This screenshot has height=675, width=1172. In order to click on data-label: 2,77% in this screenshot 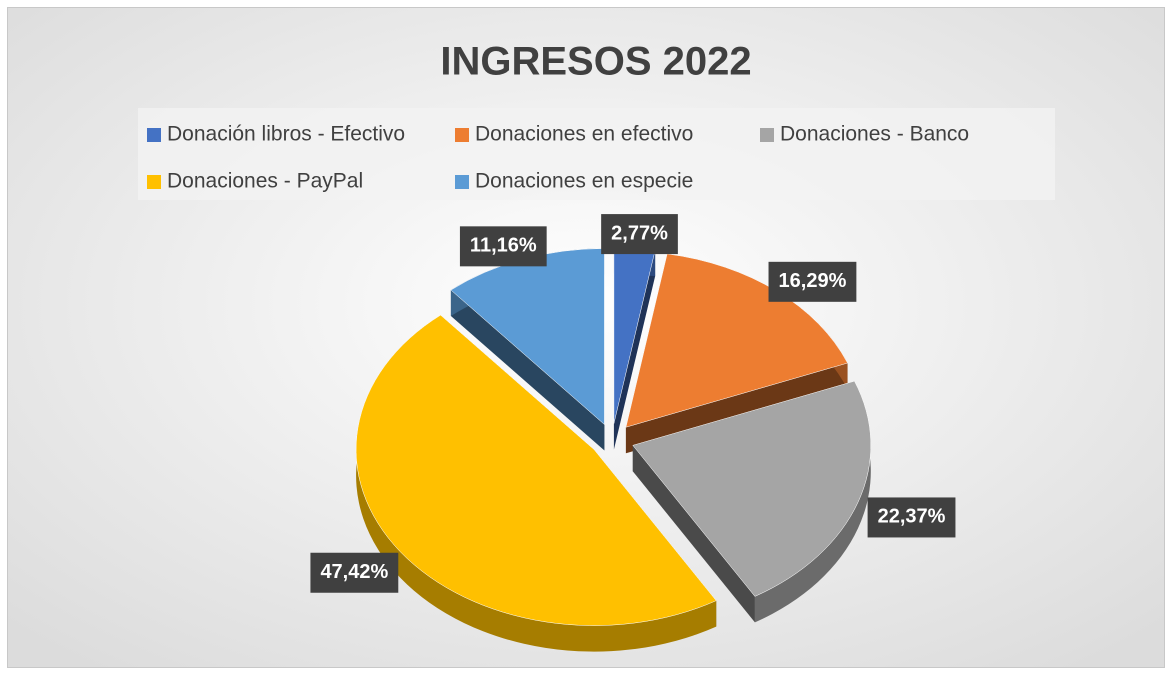, I will do `click(639, 233)`.